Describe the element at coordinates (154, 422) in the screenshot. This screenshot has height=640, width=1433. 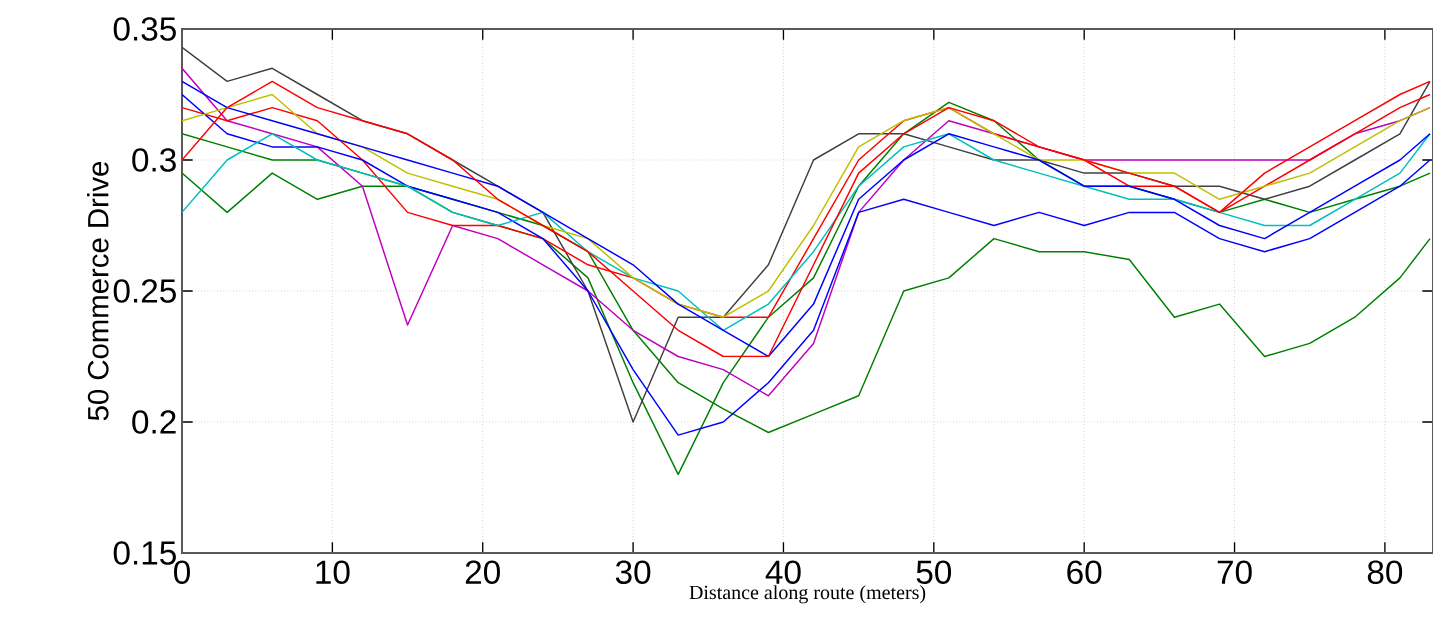
I see `y-tick-label: 0.2` at that location.